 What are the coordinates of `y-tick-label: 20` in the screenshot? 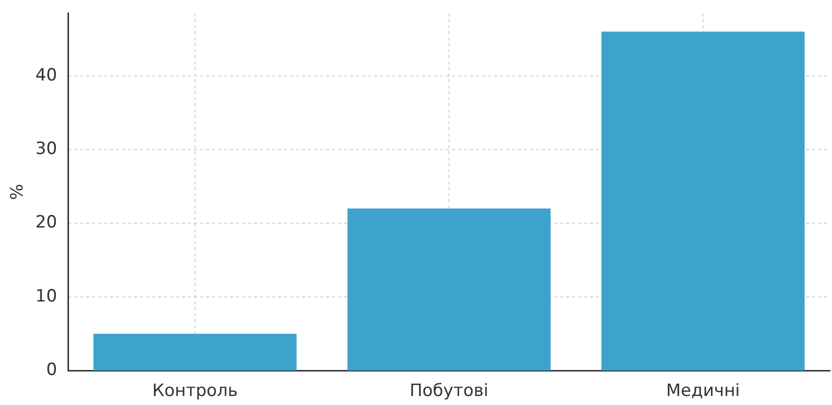 It's located at (46, 222).